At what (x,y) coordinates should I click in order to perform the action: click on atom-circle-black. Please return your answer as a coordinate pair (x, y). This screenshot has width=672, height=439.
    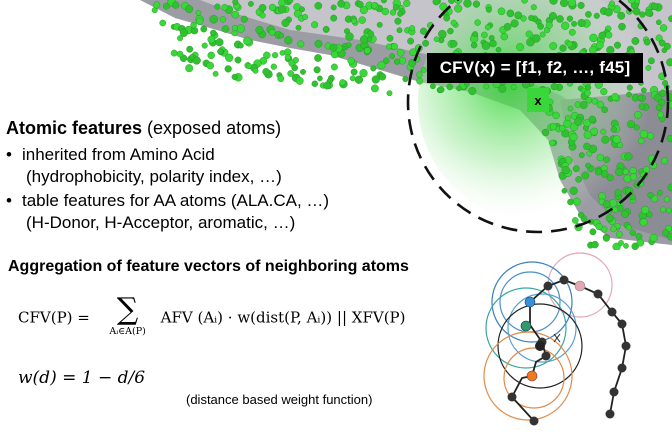
    Looking at the image, I should click on (540, 346).